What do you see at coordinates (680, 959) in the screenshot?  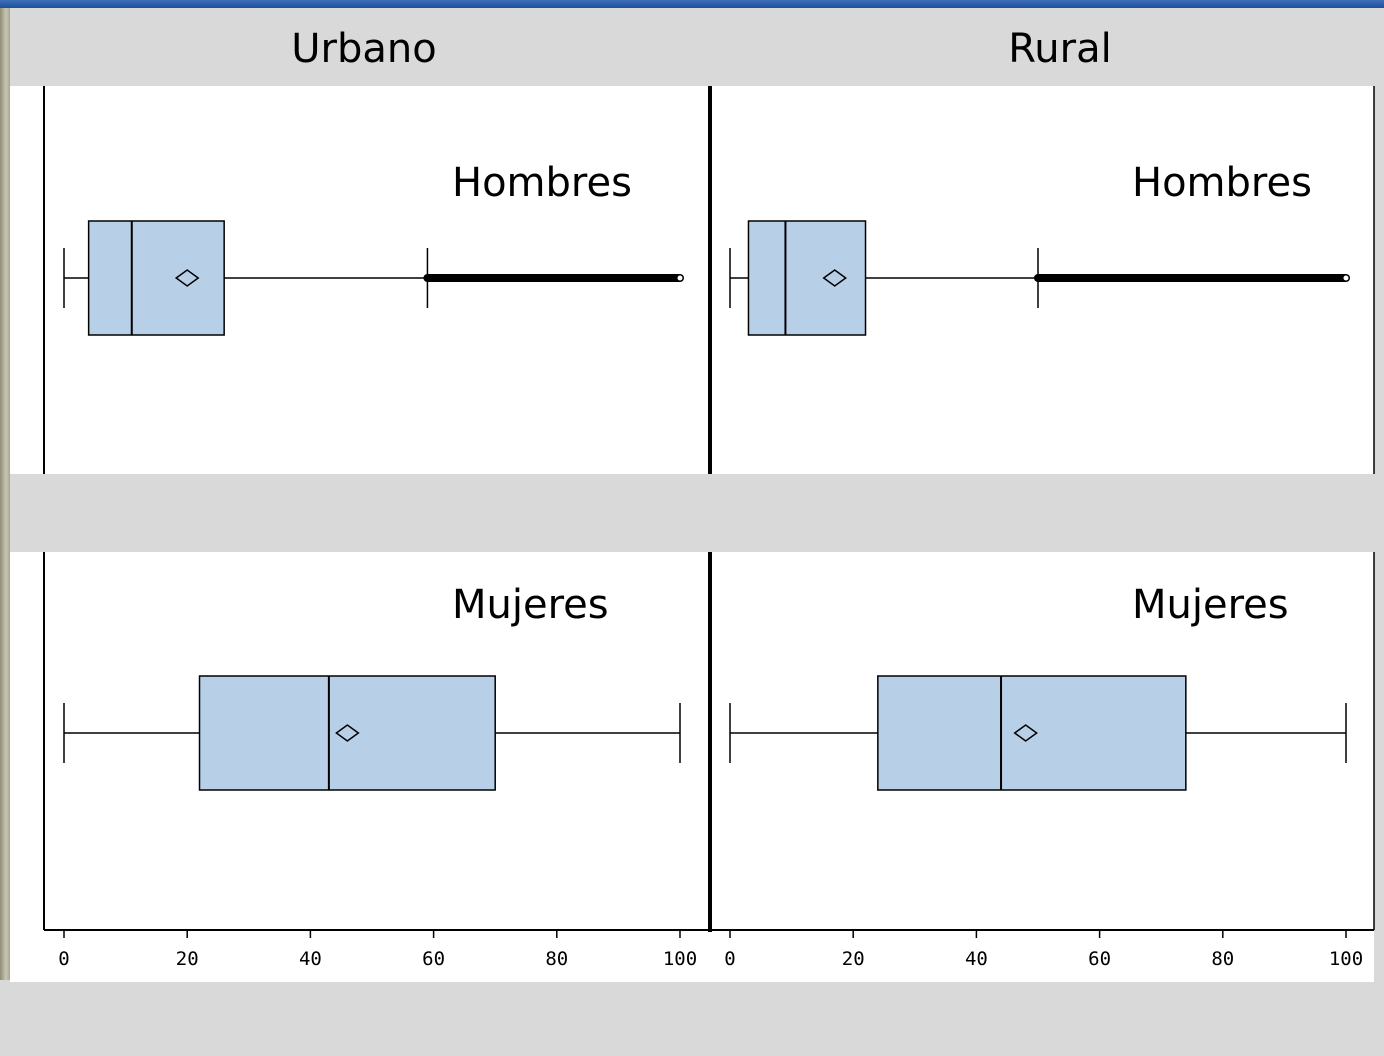 I see `x-tick-label-urbano-100: 100` at bounding box center [680, 959].